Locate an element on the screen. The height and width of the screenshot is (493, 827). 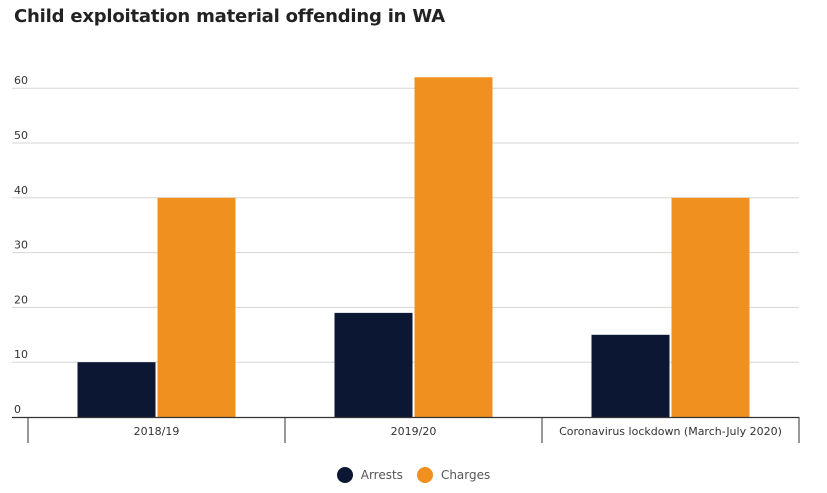
y-tick-label: 50 is located at coordinates (21, 135).